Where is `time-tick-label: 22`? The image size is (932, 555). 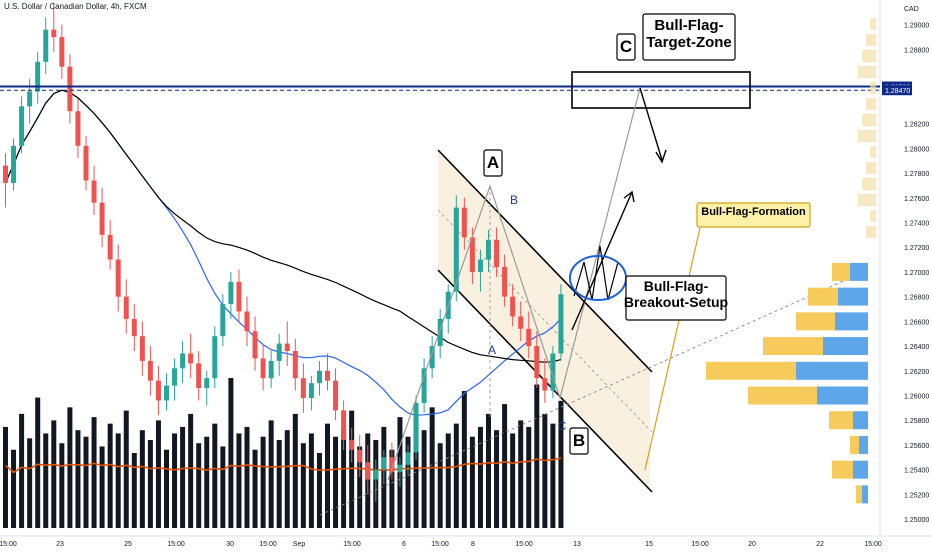
time-tick-label: 22 is located at coordinates (820, 544).